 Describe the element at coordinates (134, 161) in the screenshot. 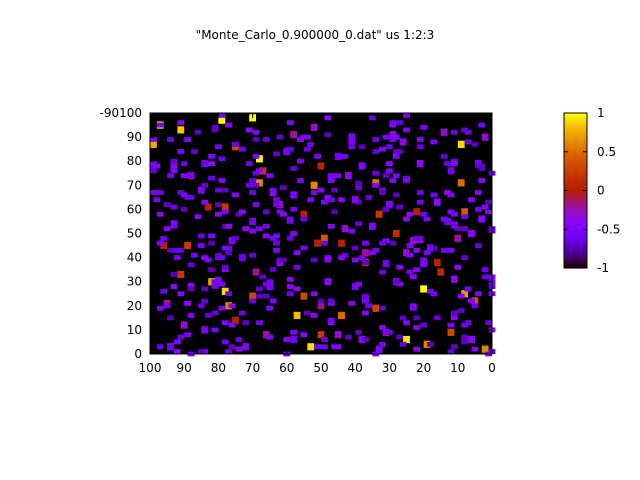

I see `y-tick-label: 80` at that location.